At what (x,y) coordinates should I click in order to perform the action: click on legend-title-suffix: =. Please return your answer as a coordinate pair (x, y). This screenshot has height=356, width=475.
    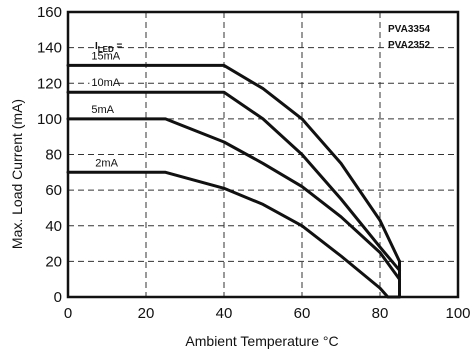
    Looking at the image, I should click on (118, 46).